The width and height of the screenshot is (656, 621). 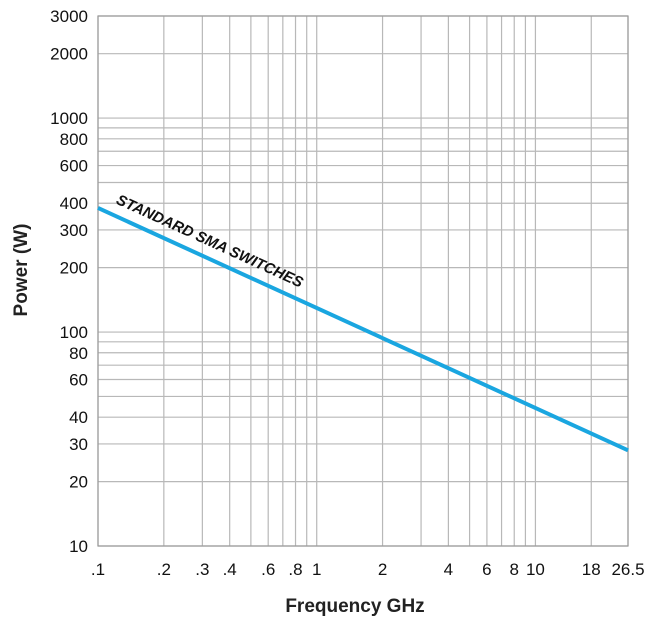 I want to click on x-tick-label: 2, so click(x=382, y=569).